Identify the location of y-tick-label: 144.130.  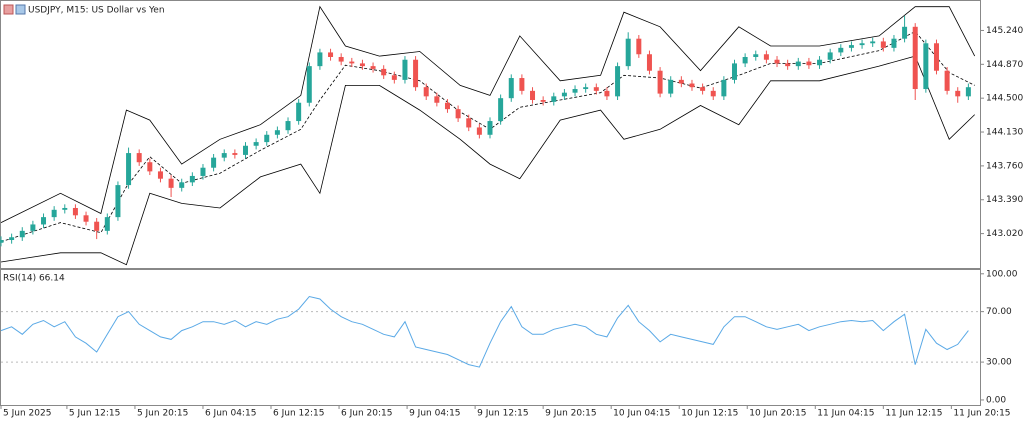
(1004, 133).